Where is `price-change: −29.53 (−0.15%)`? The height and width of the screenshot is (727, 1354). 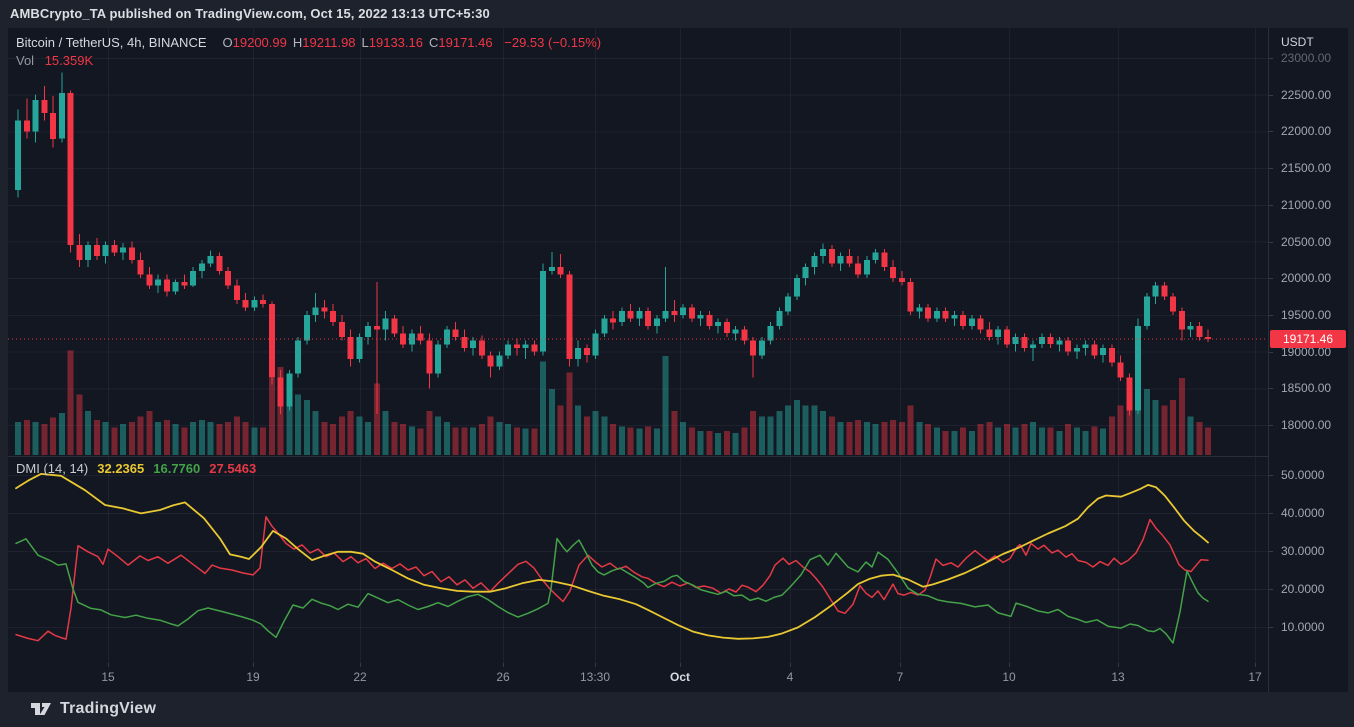 price-change: −29.53 (−0.15%) is located at coordinates (553, 42).